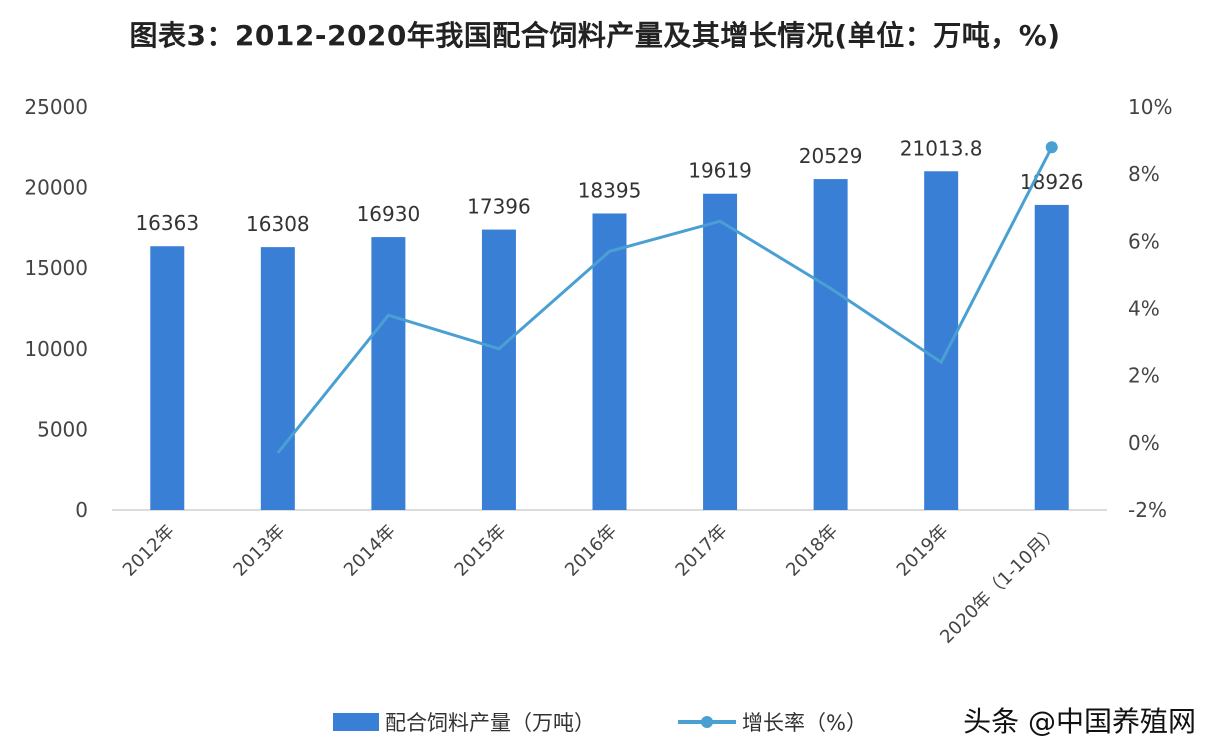 This screenshot has height=756, width=1224. Describe the element at coordinates (1144, 443) in the screenshot. I see `right-tick-label: 0%` at that location.